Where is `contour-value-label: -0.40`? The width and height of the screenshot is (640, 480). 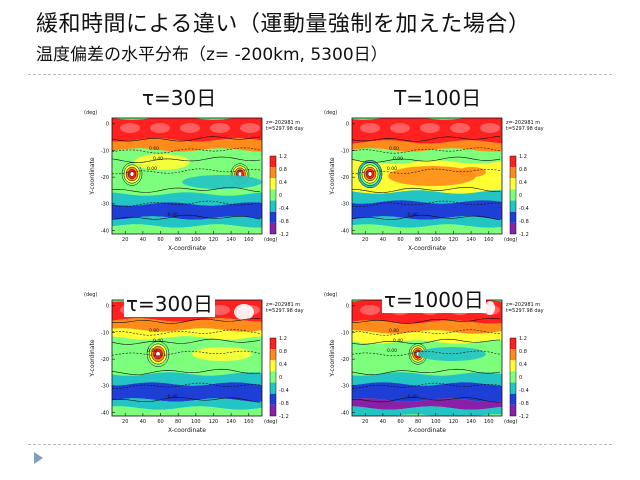
contour-value-label: -0.40 is located at coordinates (172, 215).